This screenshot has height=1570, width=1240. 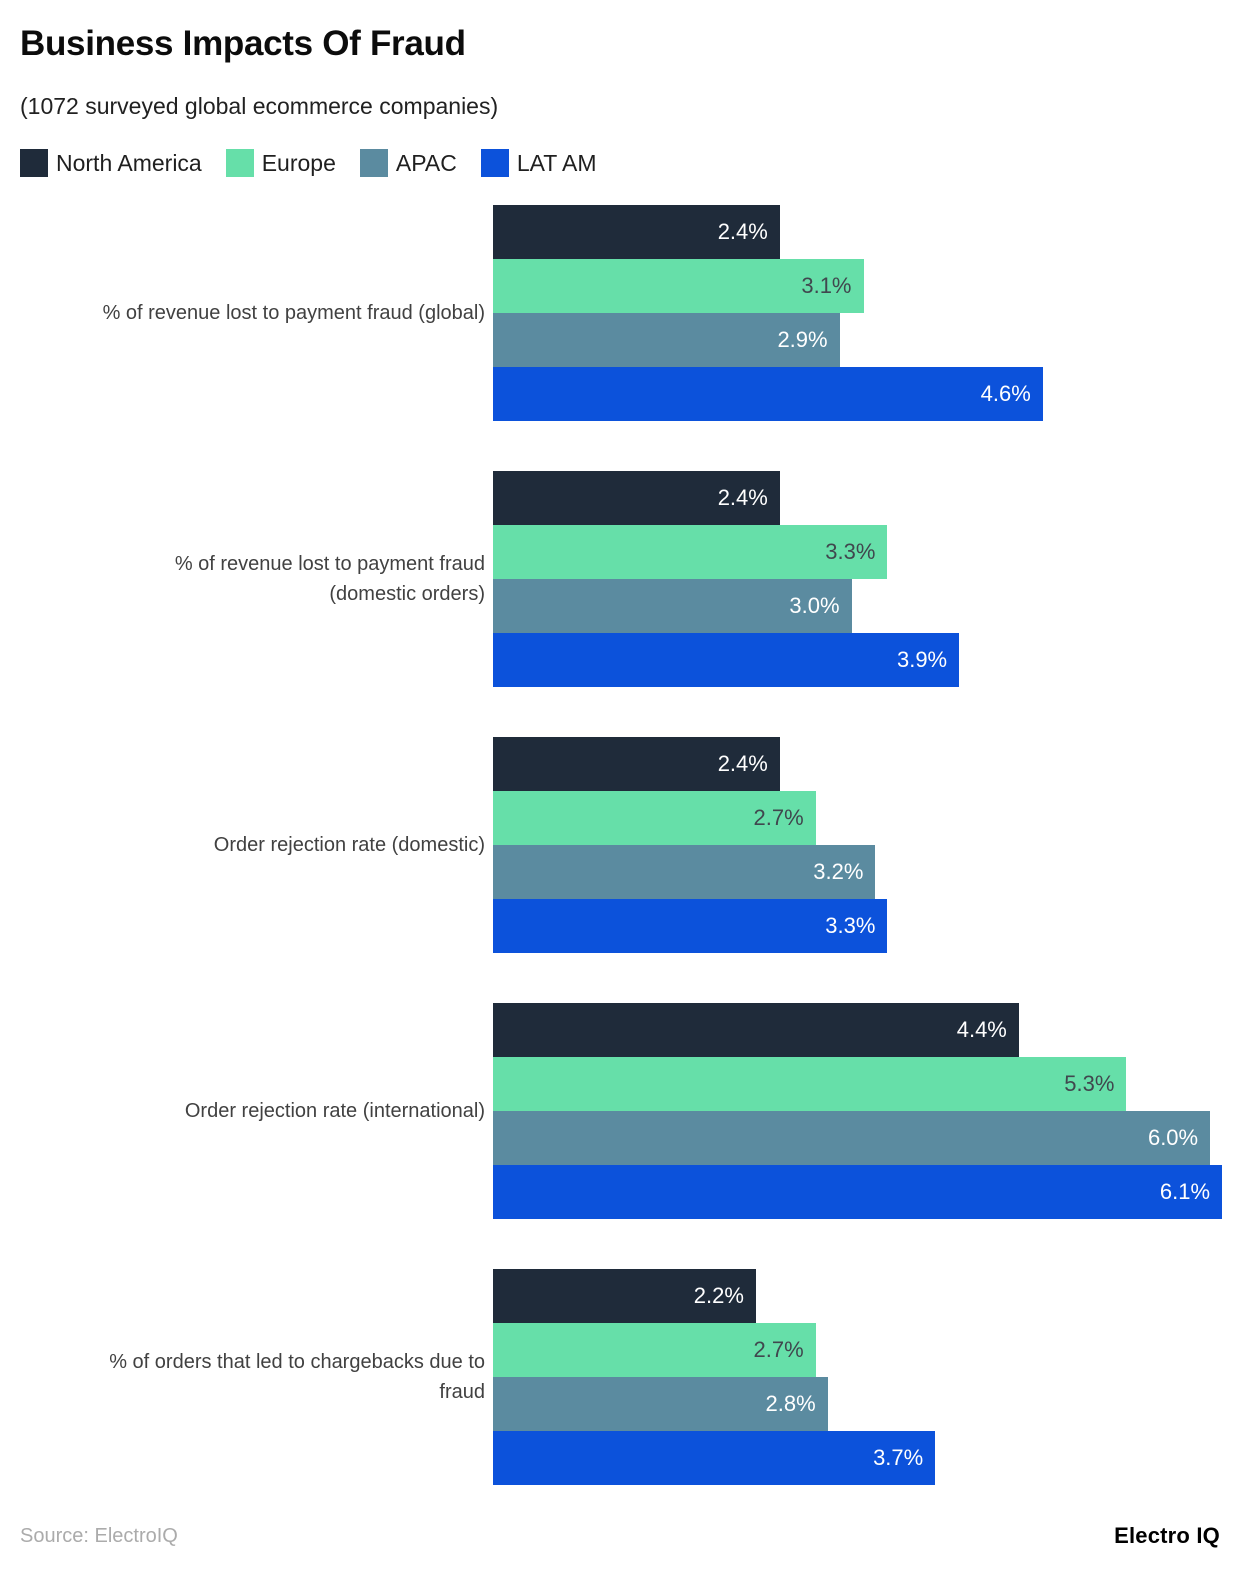 What do you see at coordinates (556, 162) in the screenshot?
I see `legend-label: LAT AM` at bounding box center [556, 162].